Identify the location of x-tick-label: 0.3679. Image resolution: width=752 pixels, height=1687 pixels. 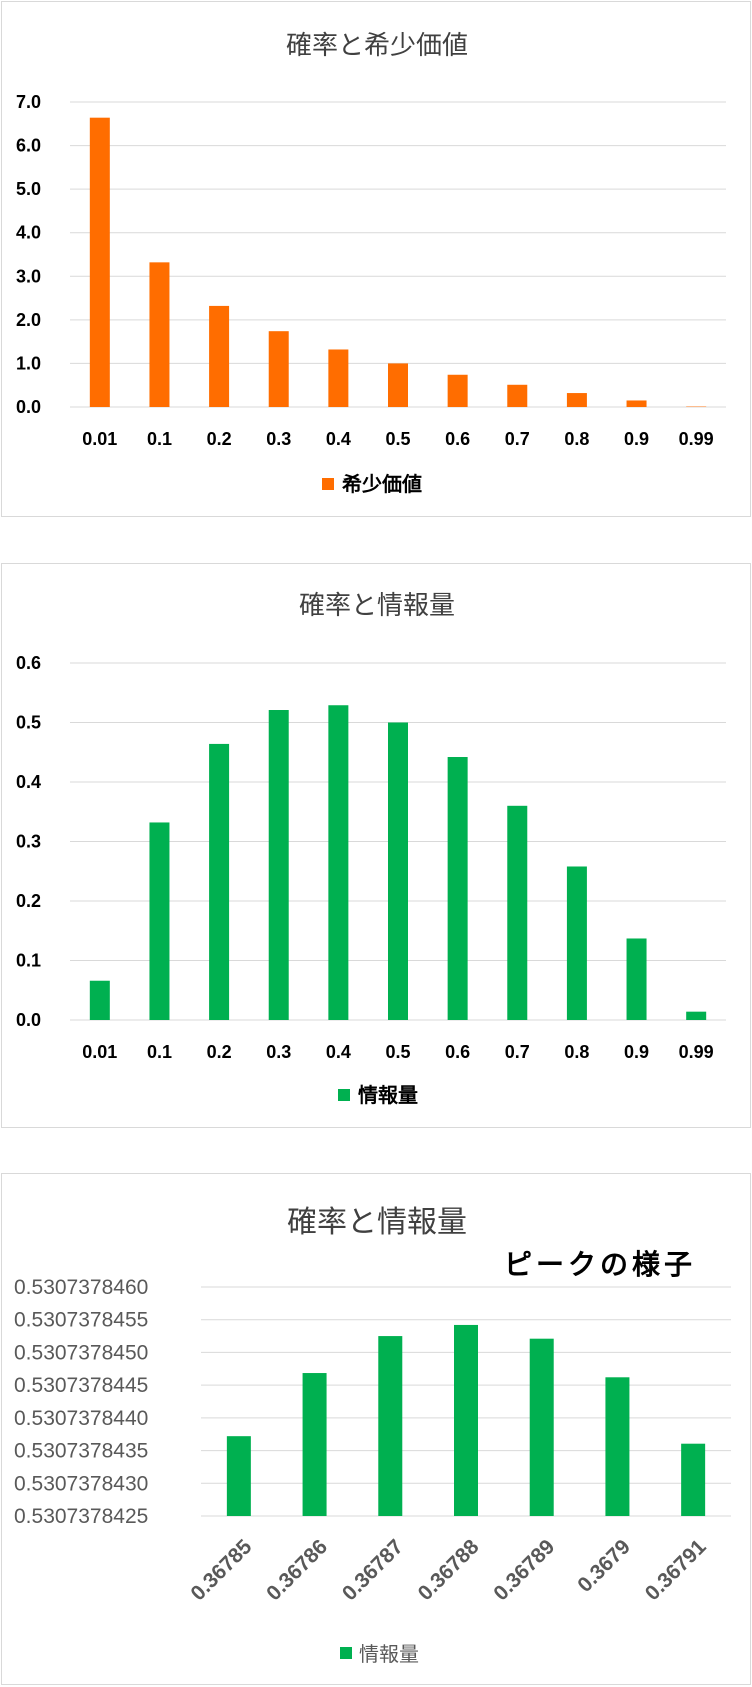
(604, 1566).